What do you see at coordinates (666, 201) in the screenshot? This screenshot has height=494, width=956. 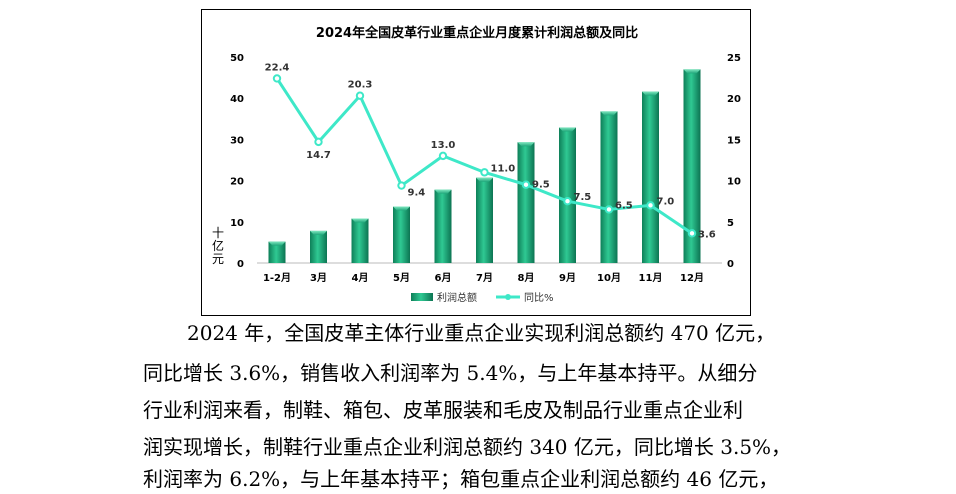 I see `data-label: 7.0` at bounding box center [666, 201].